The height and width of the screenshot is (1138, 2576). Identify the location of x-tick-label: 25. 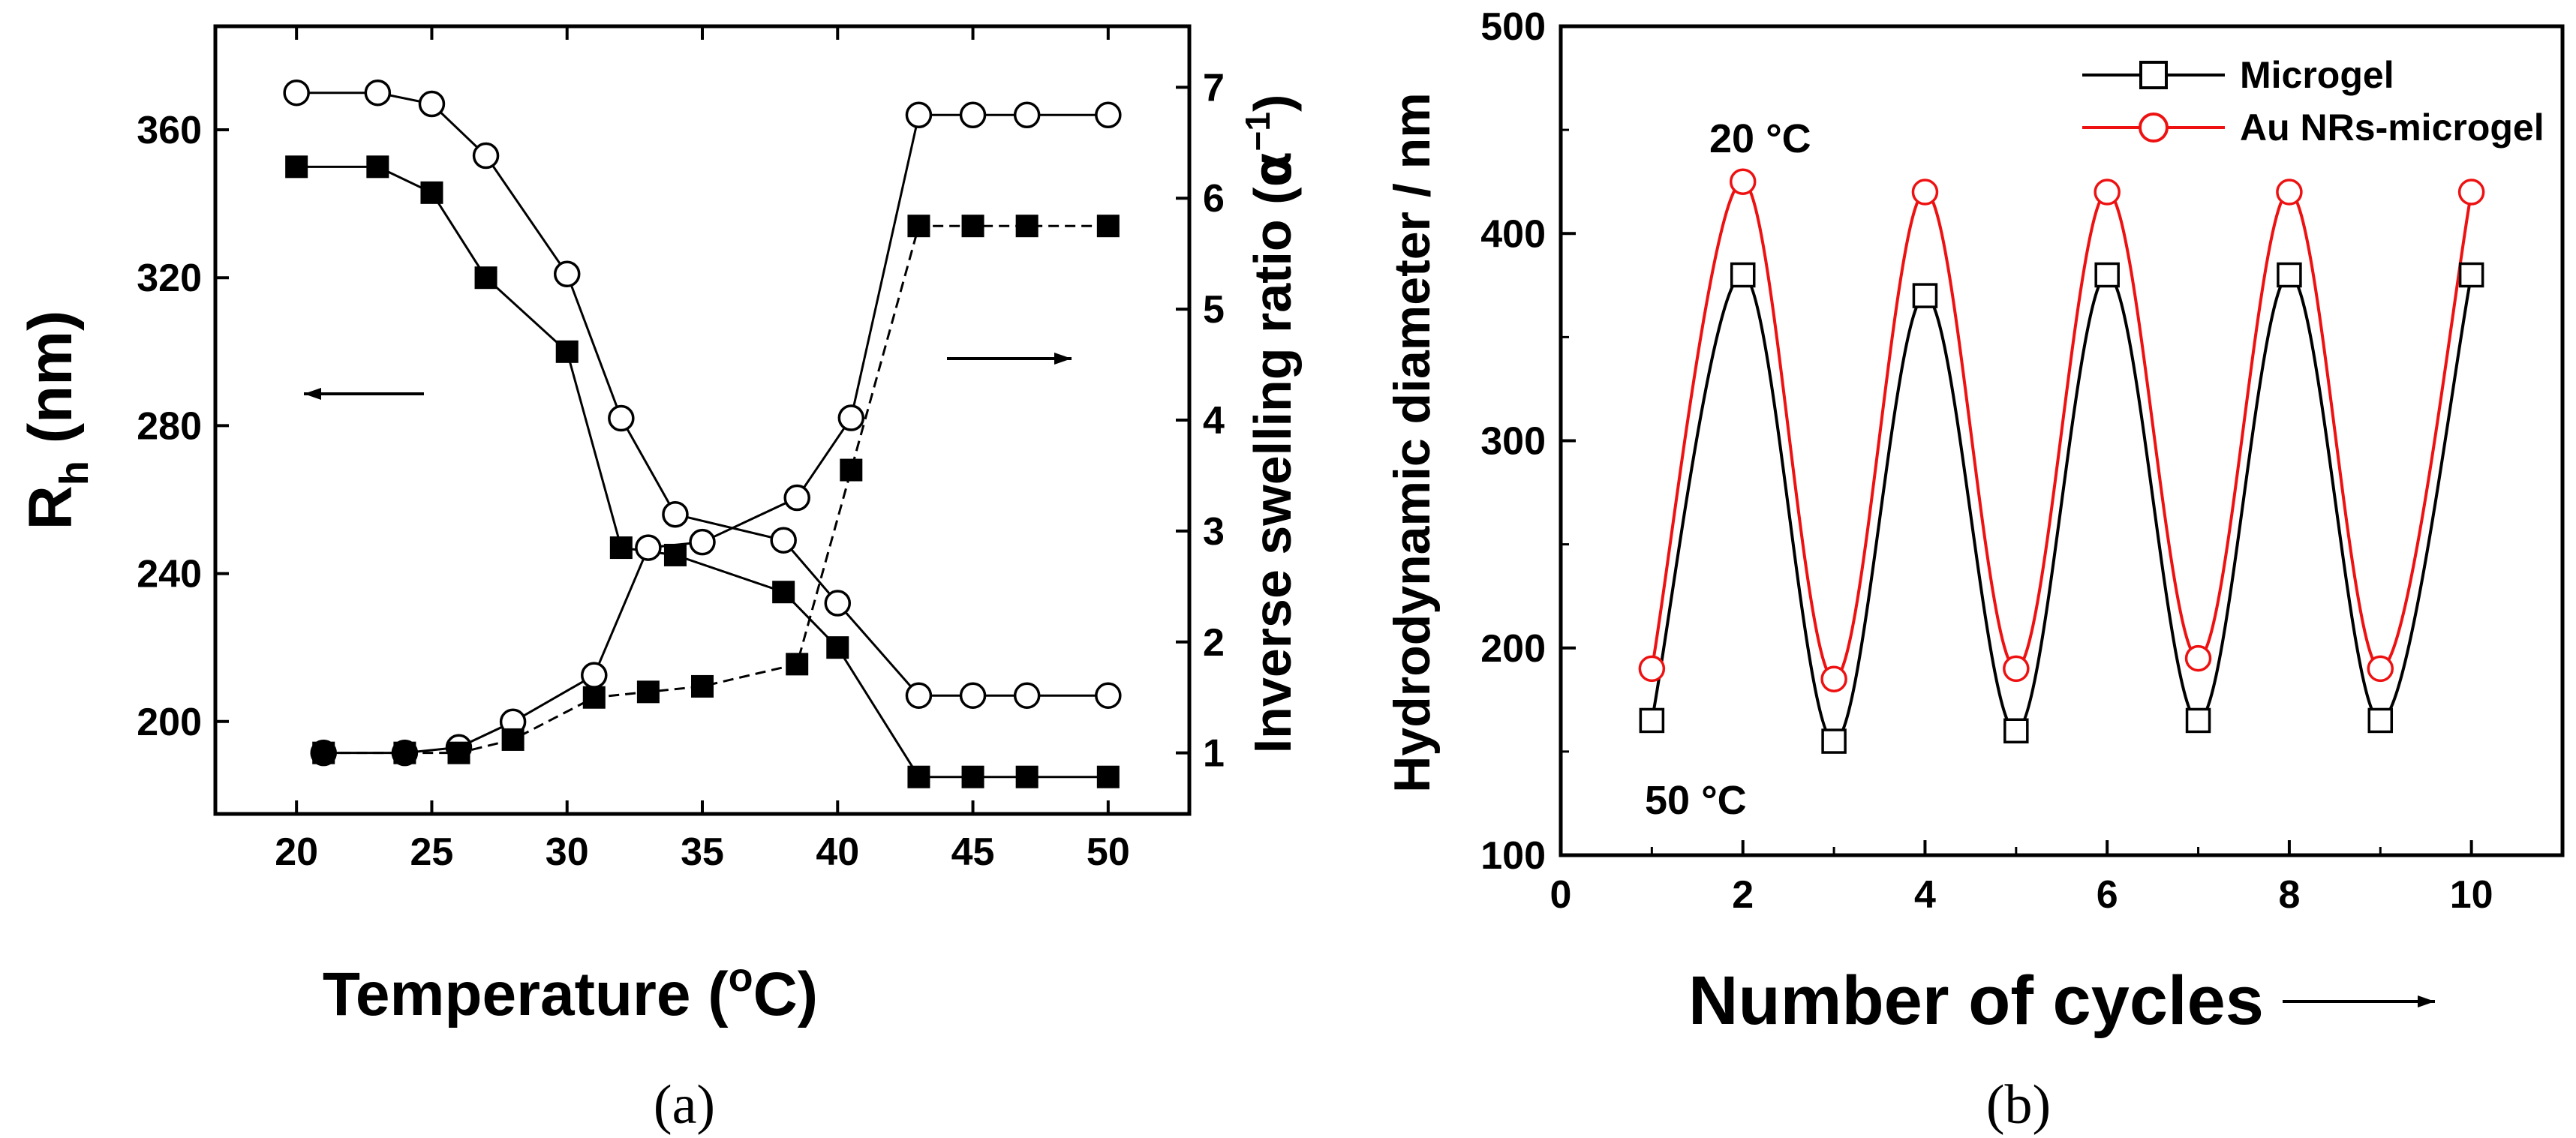
(432, 852).